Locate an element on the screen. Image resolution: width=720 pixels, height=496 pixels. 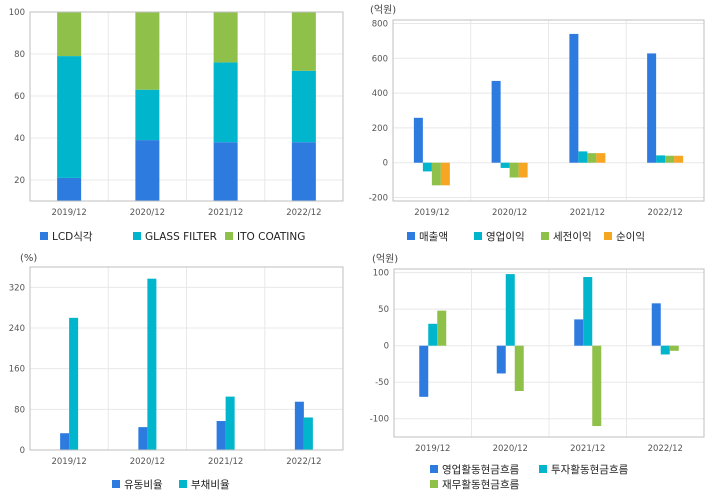
legend-item: 세전이익 is located at coordinates (566, 237).